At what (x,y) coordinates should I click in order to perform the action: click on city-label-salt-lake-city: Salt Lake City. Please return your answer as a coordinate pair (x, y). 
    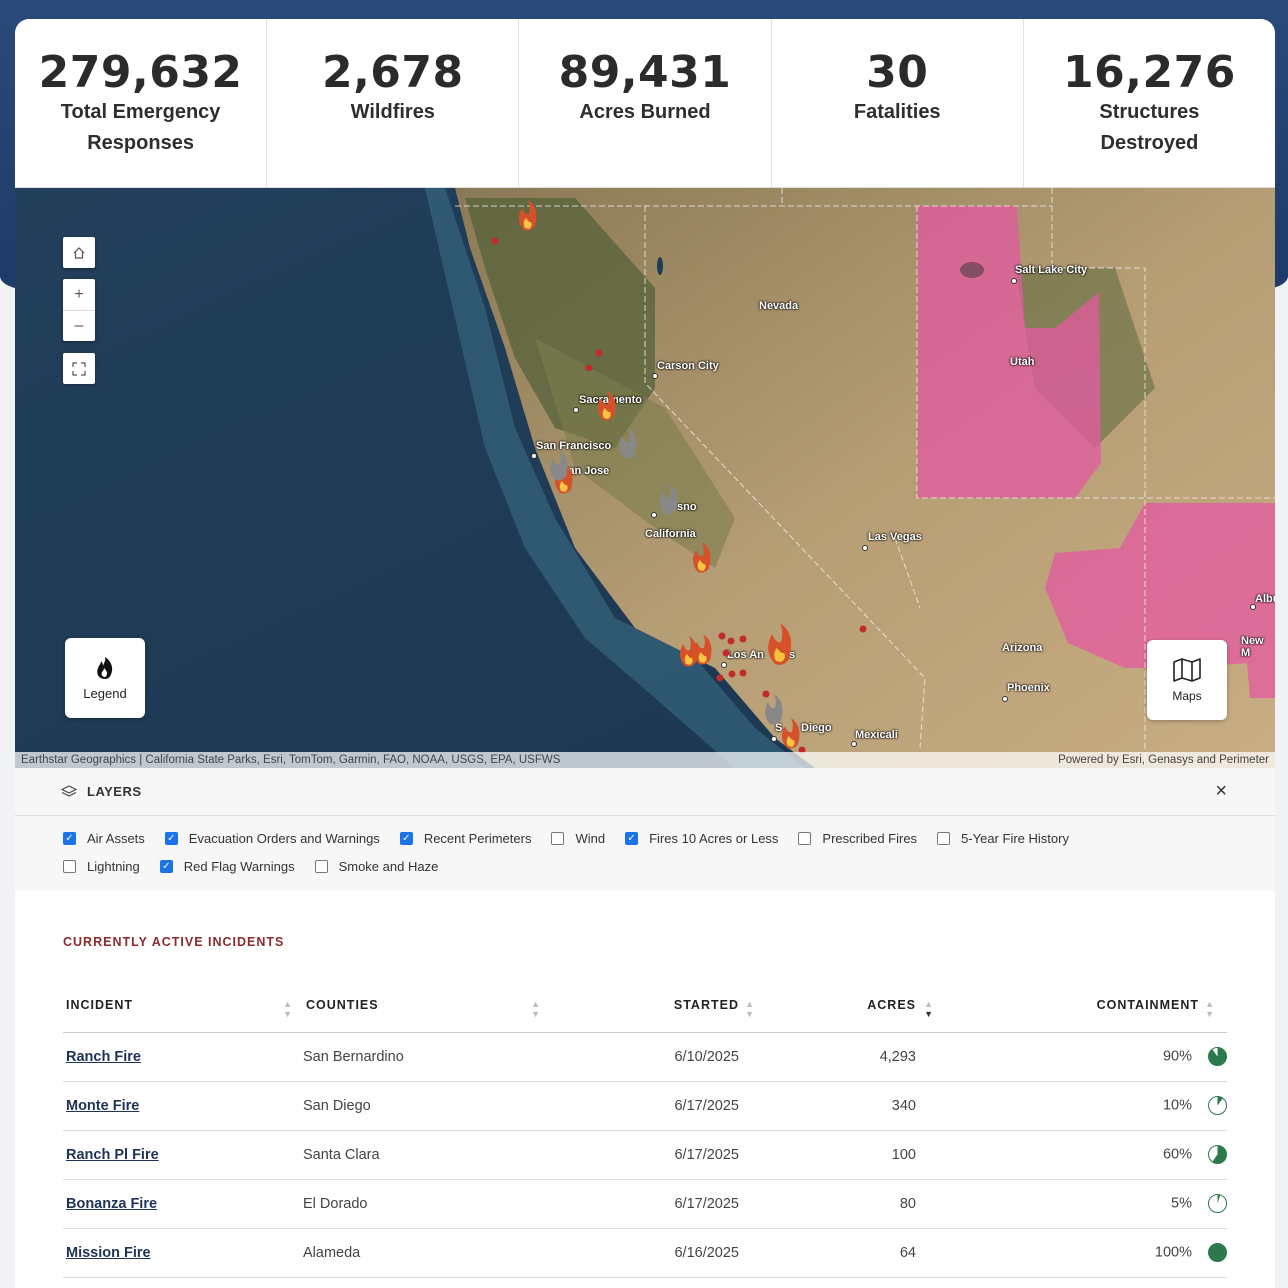
    Looking at the image, I should click on (1051, 270).